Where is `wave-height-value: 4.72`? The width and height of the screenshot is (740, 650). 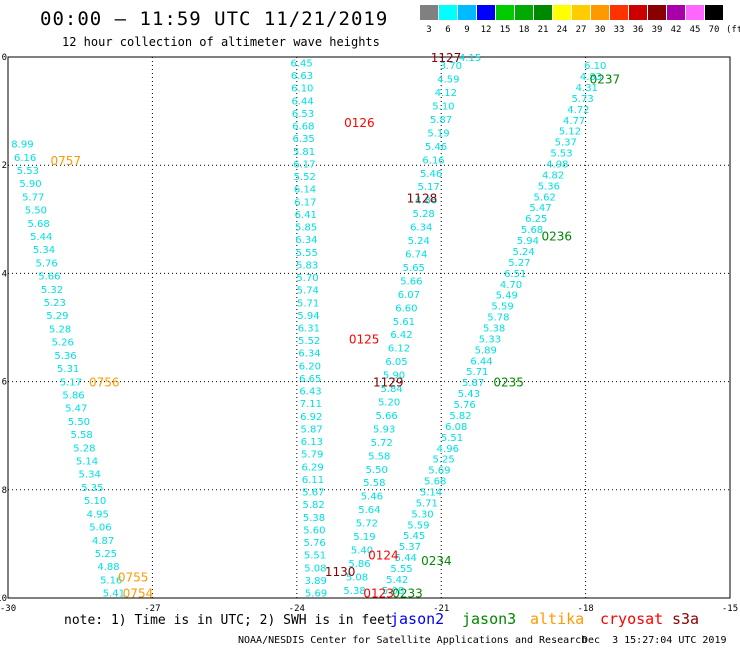 wave-height-value: 4.72 is located at coordinates (578, 110).